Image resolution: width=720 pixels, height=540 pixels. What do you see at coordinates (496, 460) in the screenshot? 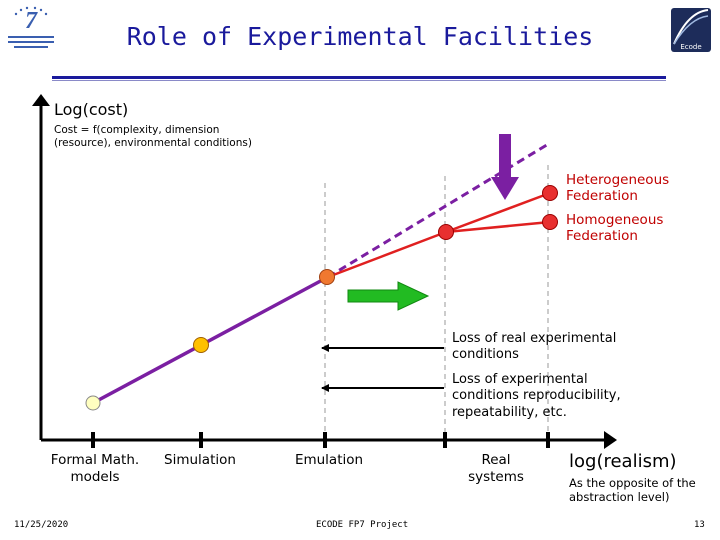
I see `x-category-line: Real` at bounding box center [496, 460].